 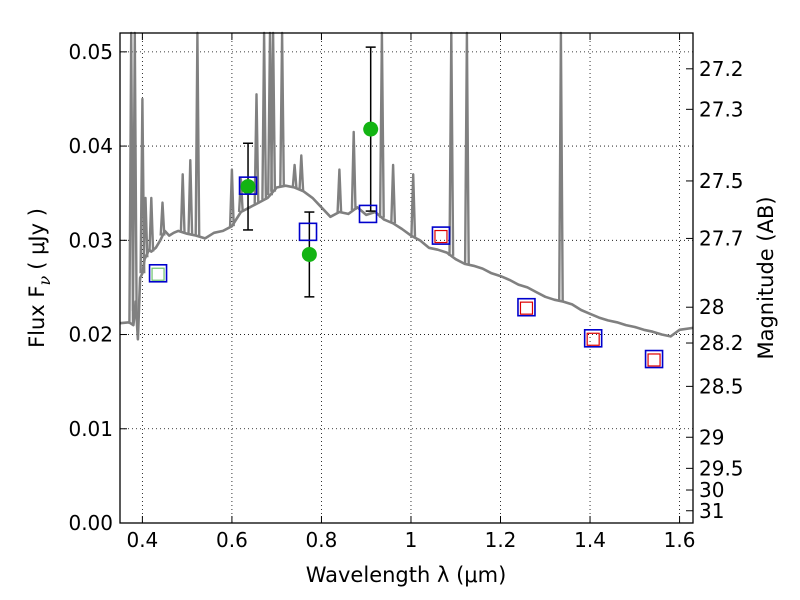 What do you see at coordinates (90, 52) in the screenshot?
I see `y-tick-label: 0.05` at bounding box center [90, 52].